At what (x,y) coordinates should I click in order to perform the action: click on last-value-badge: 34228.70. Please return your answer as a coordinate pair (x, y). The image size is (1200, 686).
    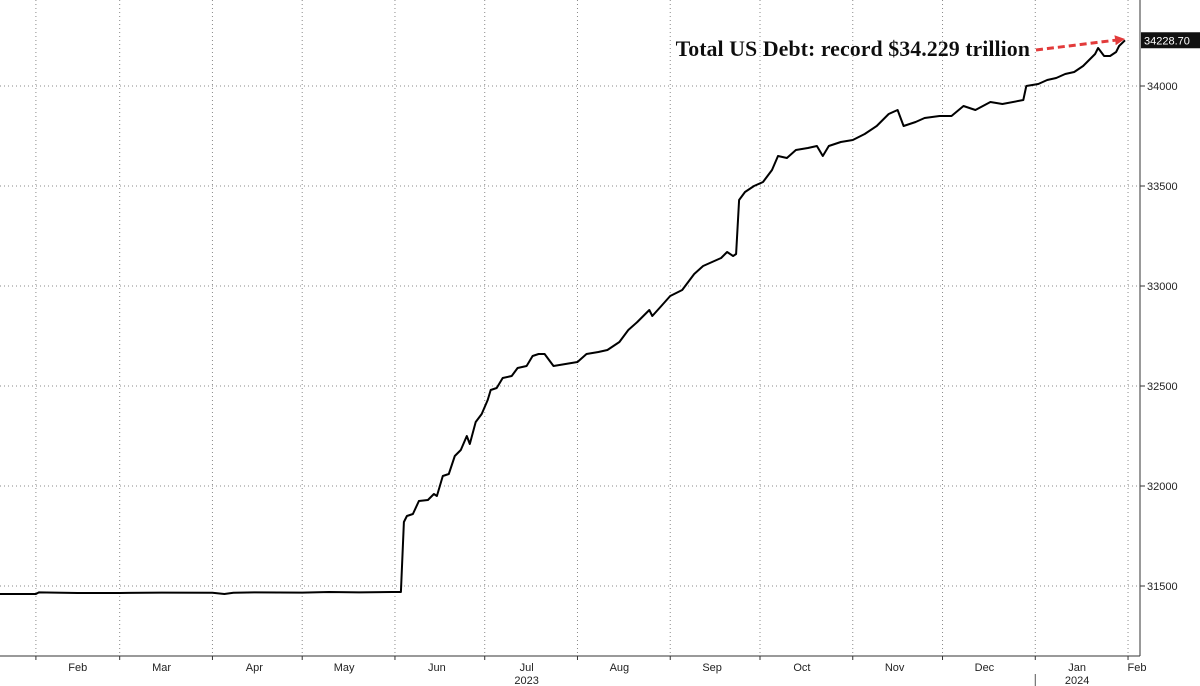
    Looking at the image, I should click on (1170, 40).